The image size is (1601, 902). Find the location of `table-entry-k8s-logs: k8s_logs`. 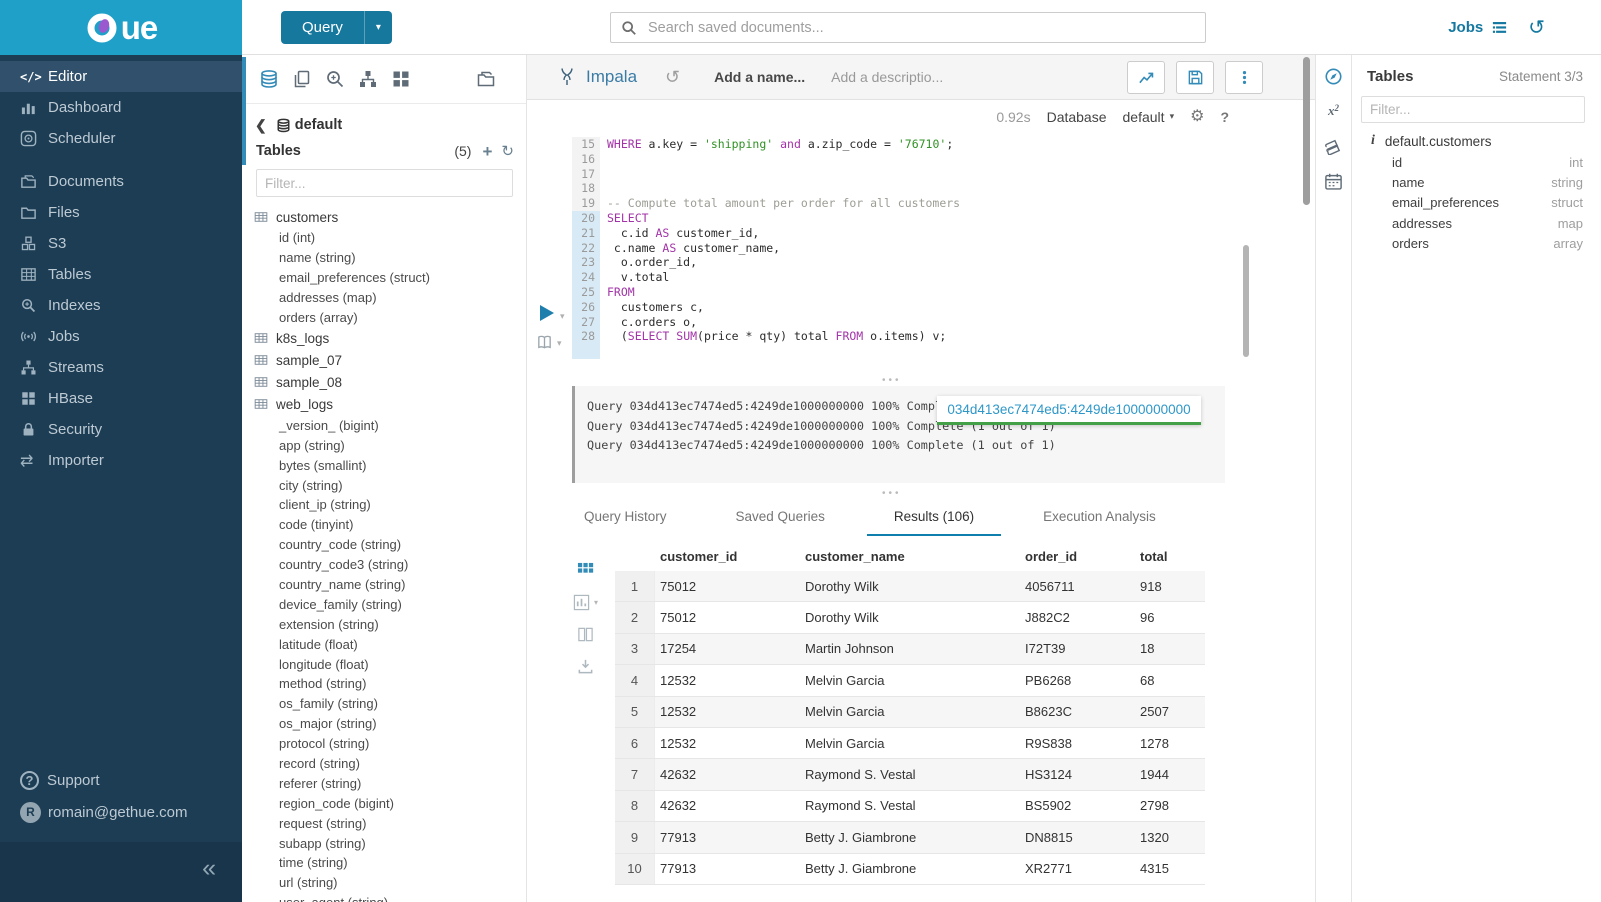

table-entry-k8s-logs: k8s_logs is located at coordinates (387, 338).